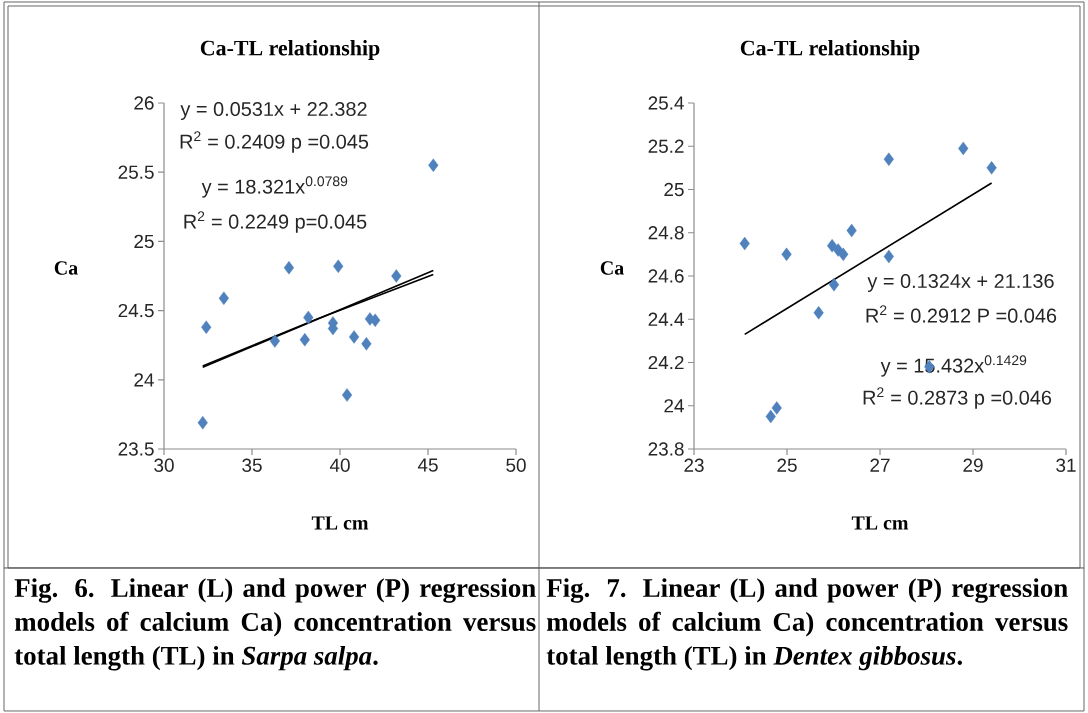  What do you see at coordinates (666, 449) in the screenshot?
I see `y-tick-label: 23.8` at bounding box center [666, 449].